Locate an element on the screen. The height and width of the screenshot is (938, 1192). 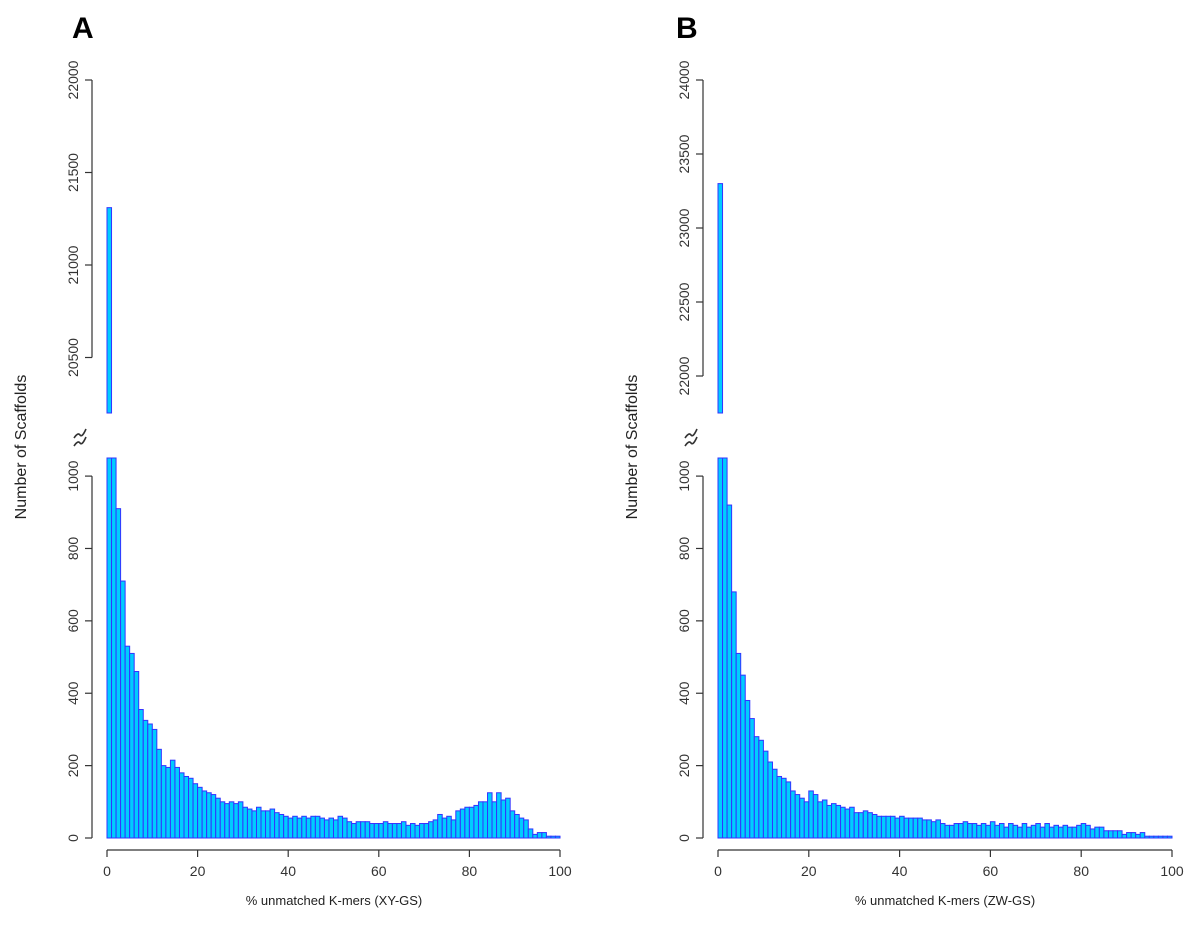
y-tick-label-lower-a: 600 is located at coordinates (73, 621).